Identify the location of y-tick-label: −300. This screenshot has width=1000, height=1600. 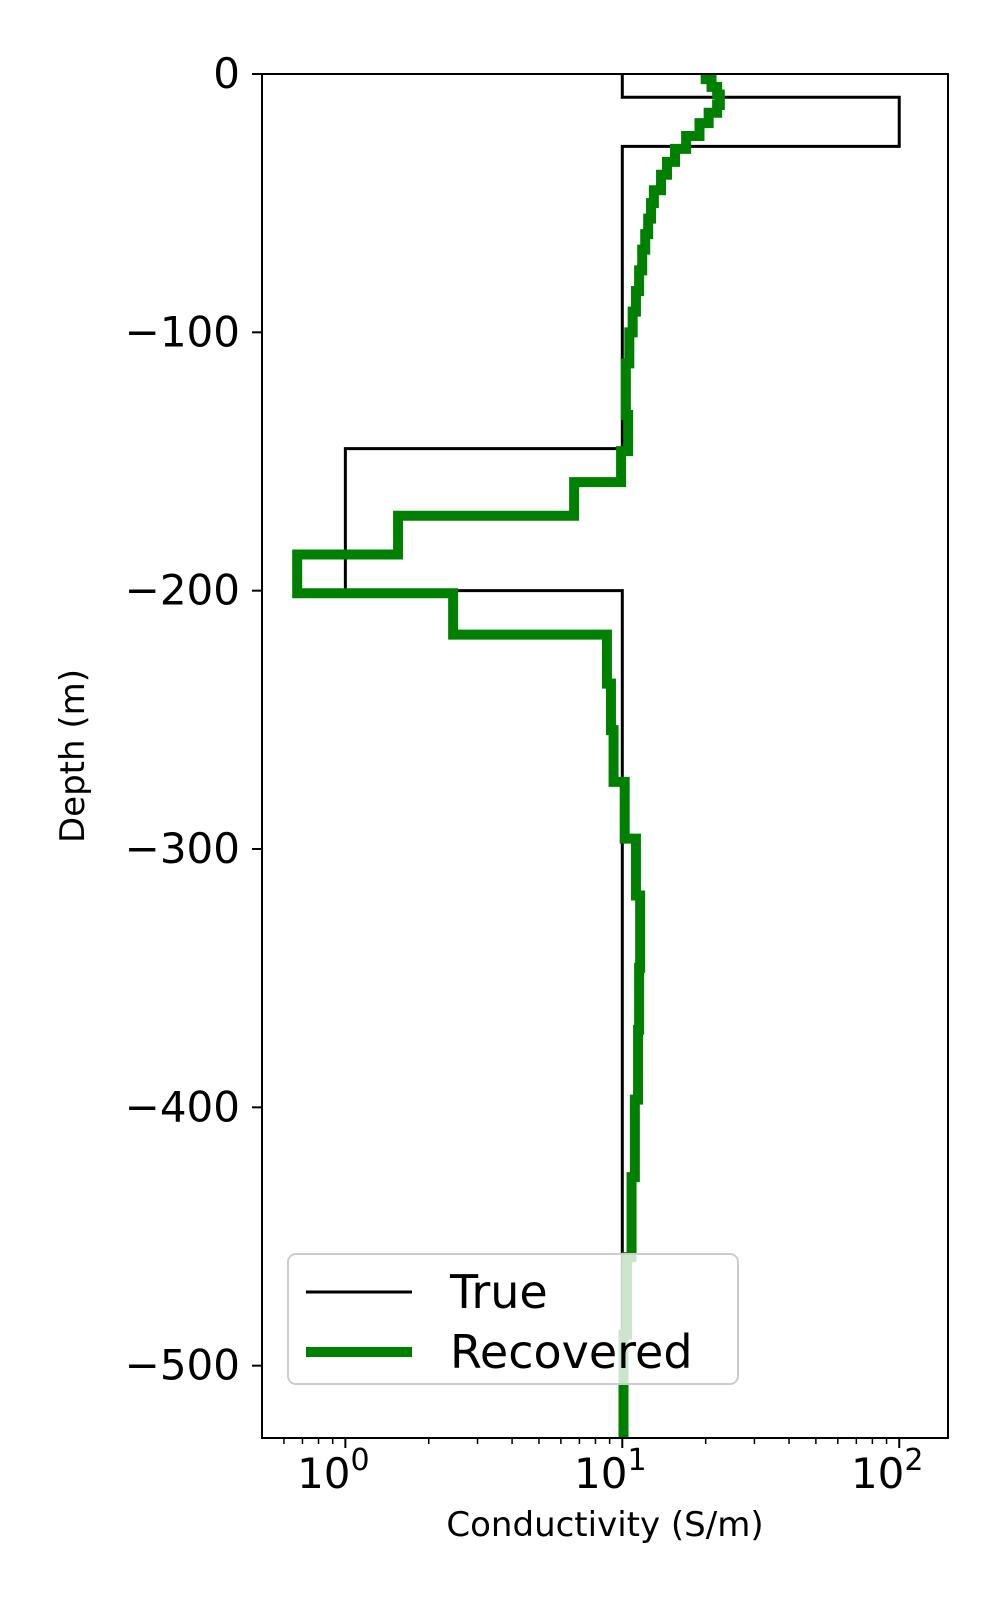
(182, 848).